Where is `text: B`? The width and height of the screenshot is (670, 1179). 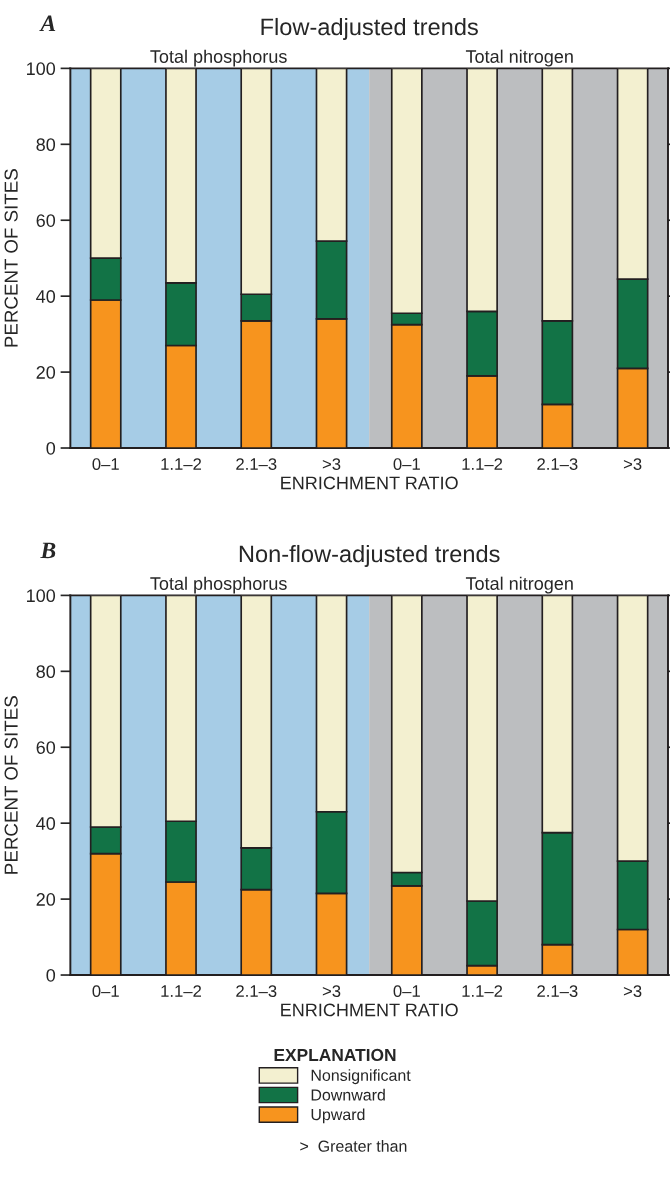 text: B is located at coordinates (48, 550).